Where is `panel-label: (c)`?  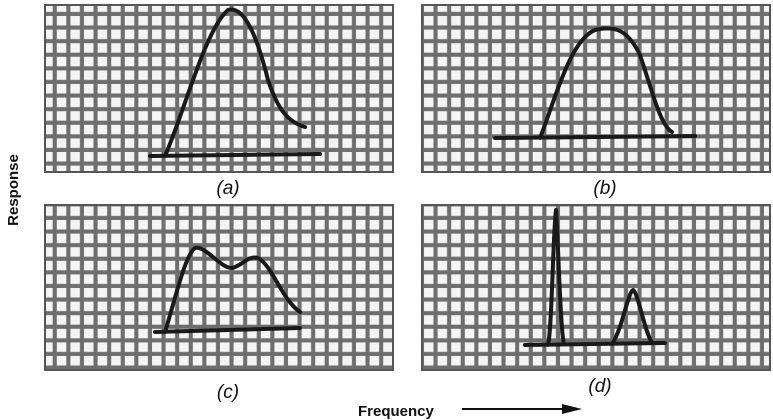
panel-label: (c) is located at coordinates (228, 392).